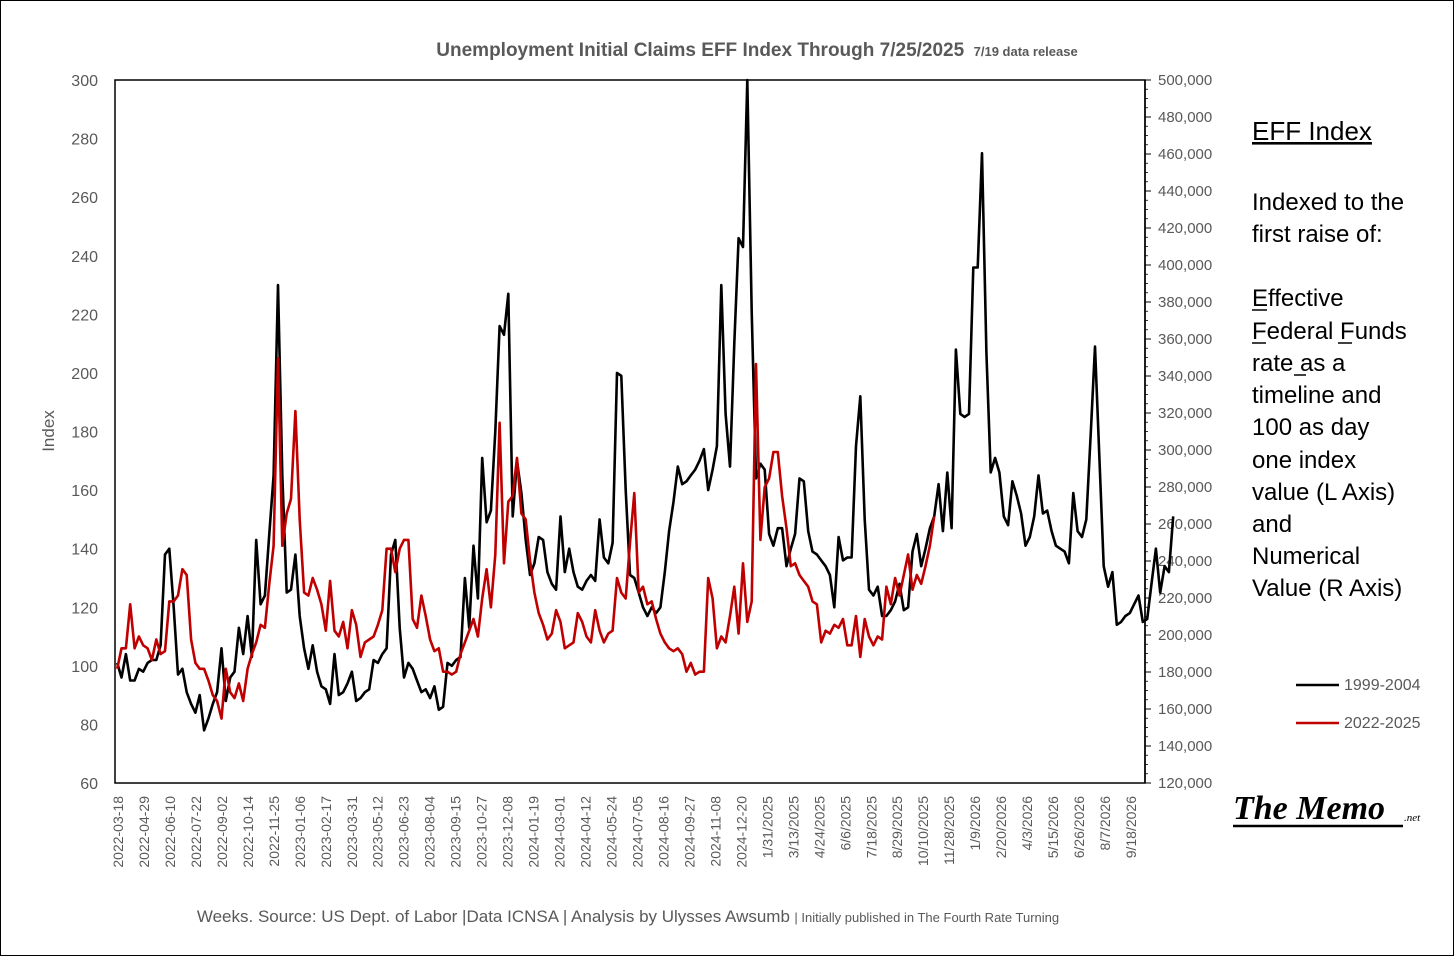 Image resolution: width=1456 pixels, height=959 pixels. Describe the element at coordinates (430, 832) in the screenshot. I see `x-tick-label: 2023-08-04` at that location.